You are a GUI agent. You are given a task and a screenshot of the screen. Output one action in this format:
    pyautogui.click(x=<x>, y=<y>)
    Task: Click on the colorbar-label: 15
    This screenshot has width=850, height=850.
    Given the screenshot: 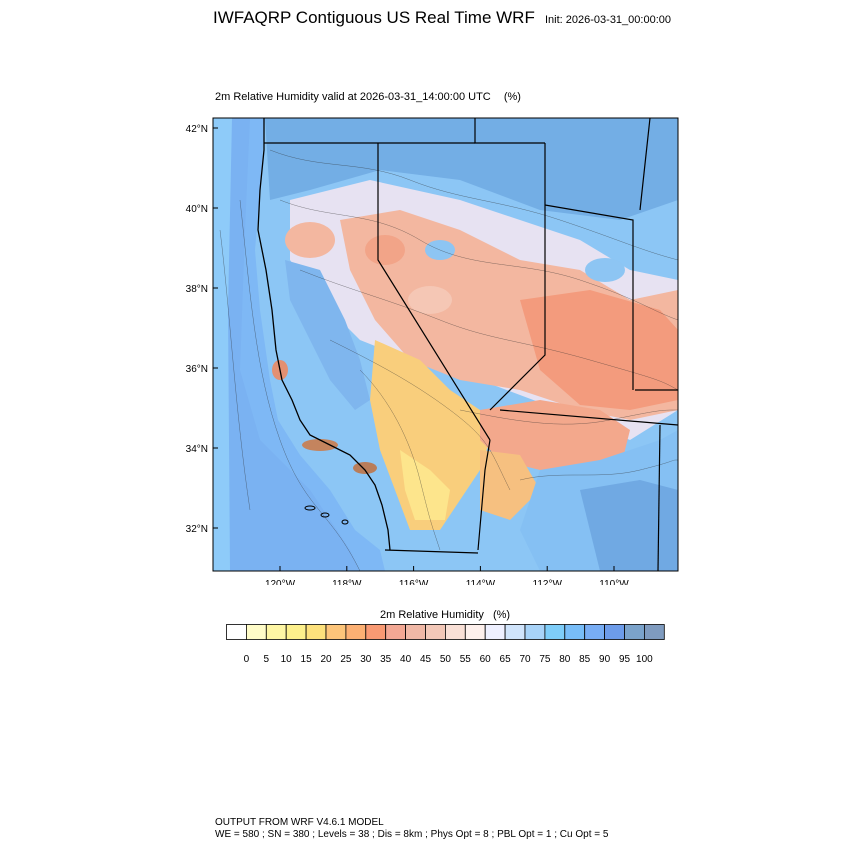 What is the action you would take?
    pyautogui.click(x=307, y=659)
    